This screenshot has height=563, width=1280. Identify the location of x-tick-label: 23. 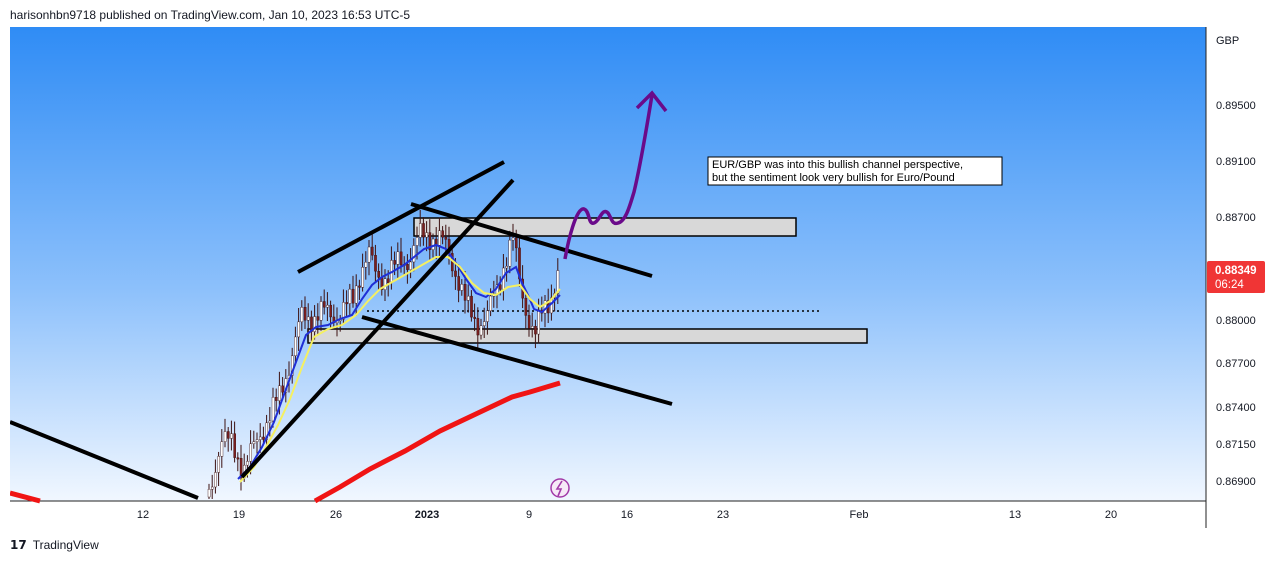
(723, 515).